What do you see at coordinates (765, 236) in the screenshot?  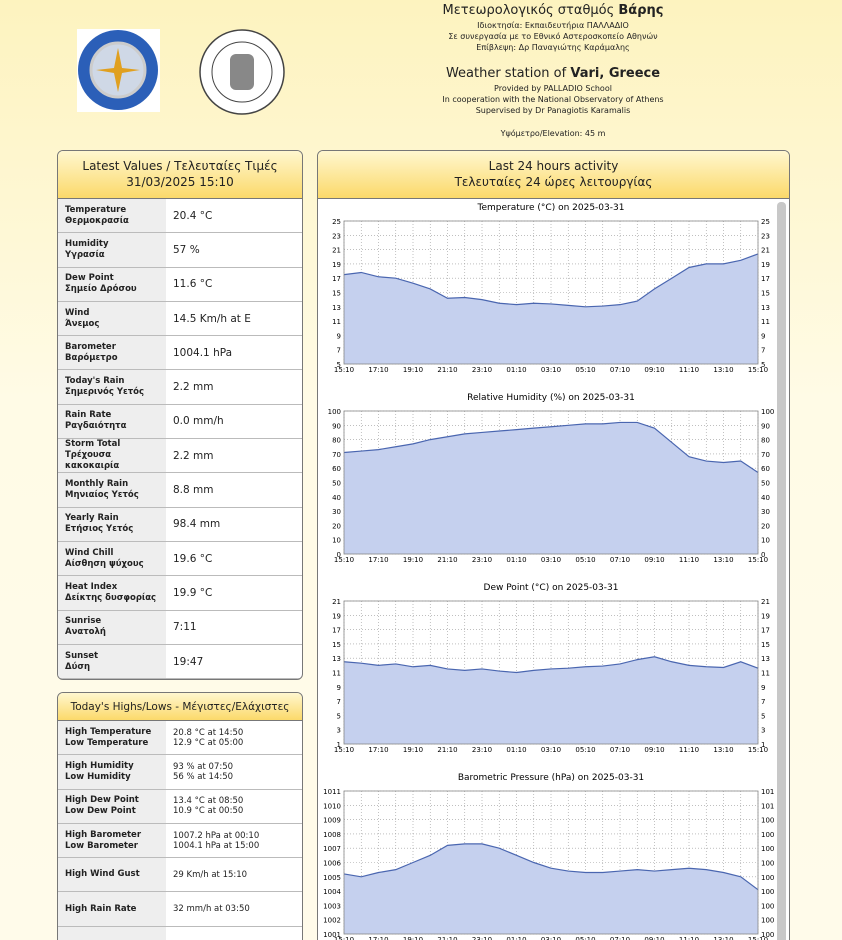 I see `y2-tick-label: 23` at bounding box center [765, 236].